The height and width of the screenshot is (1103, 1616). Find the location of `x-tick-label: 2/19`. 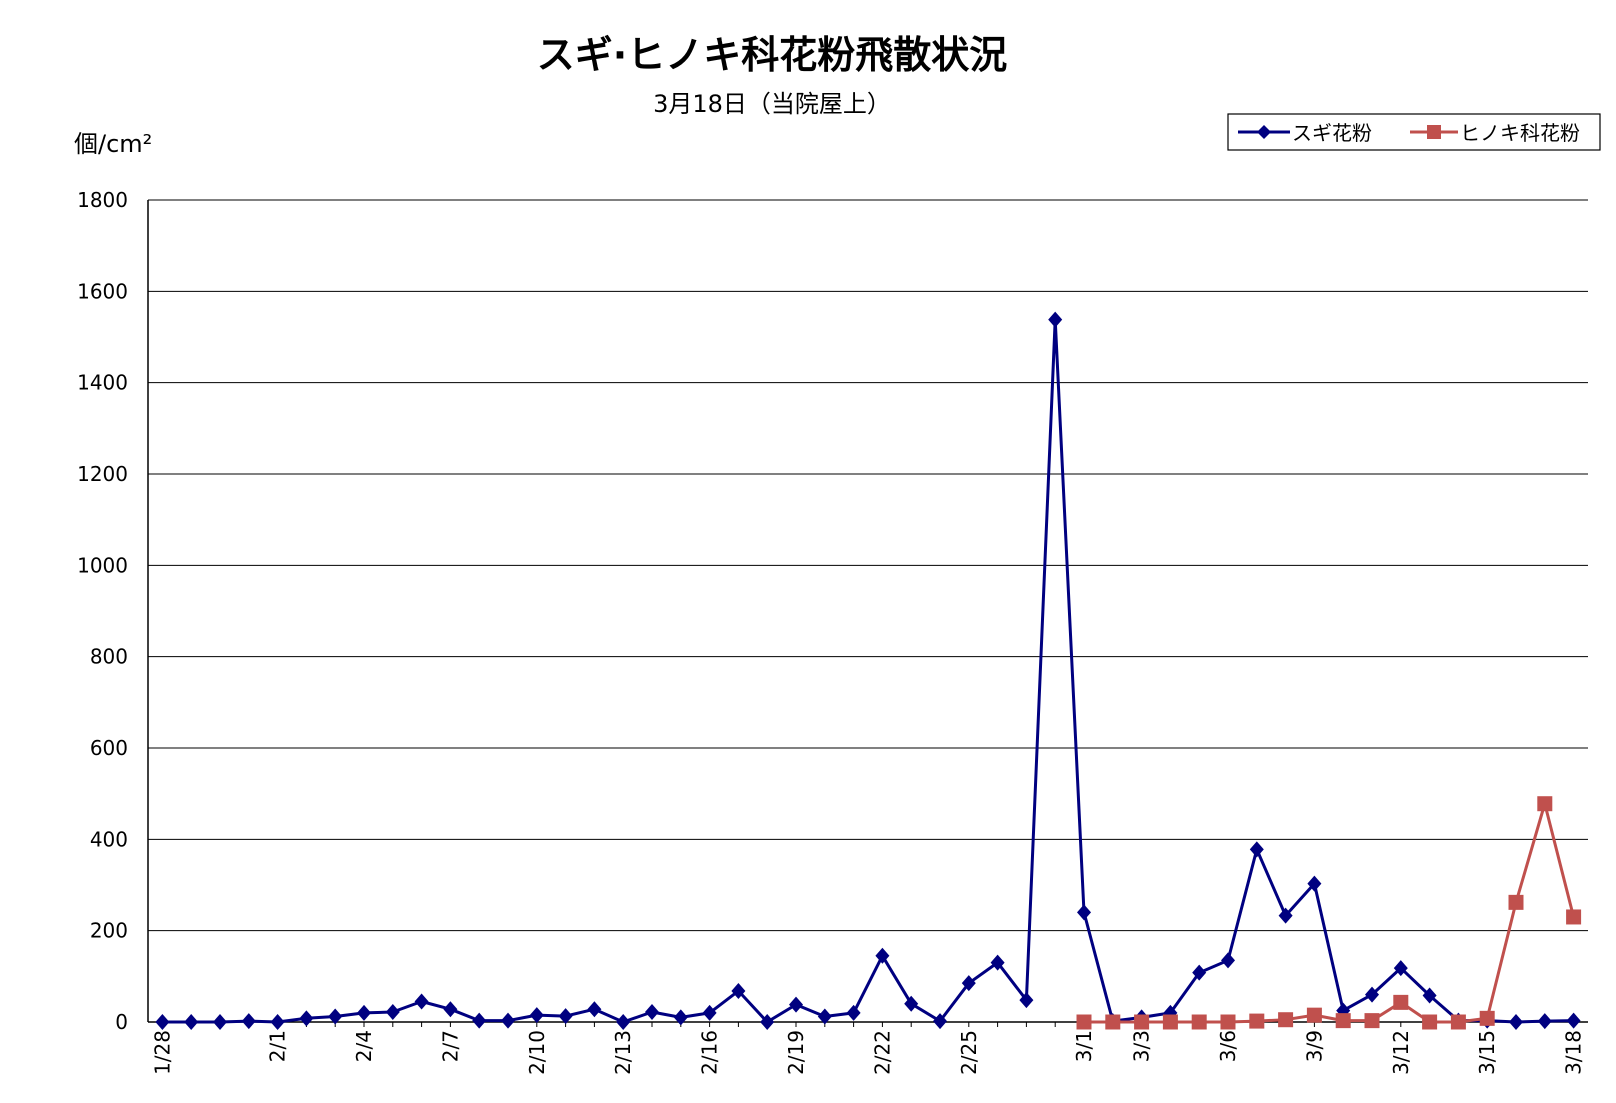

x-tick-label: 2/19 is located at coordinates (796, 1052).